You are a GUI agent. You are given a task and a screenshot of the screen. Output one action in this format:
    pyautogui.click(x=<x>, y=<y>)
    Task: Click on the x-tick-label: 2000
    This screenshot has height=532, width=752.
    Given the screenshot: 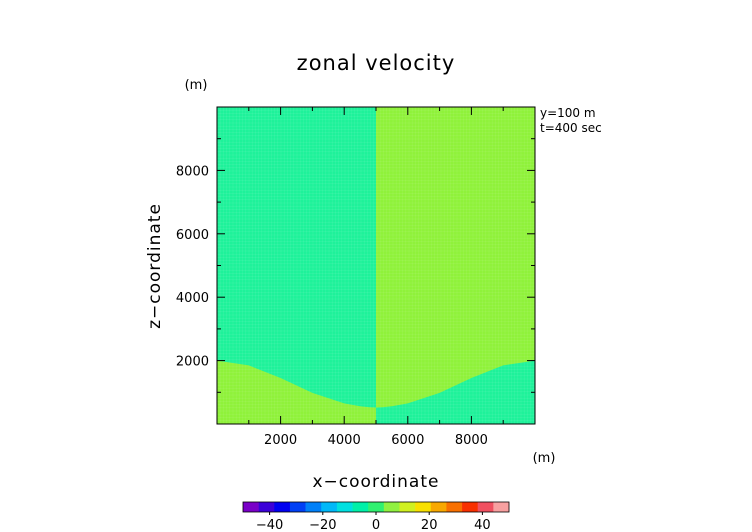 What is the action you would take?
    pyautogui.click(x=280, y=440)
    